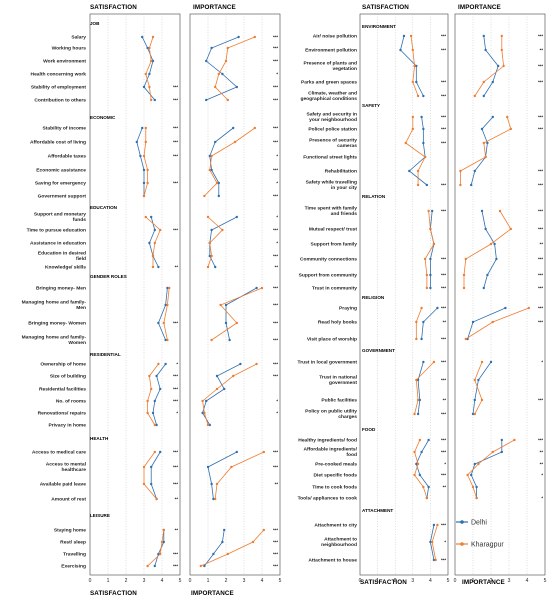  Describe the element at coordinates (483, 582) in the screenshot. I see `x-axis-label-importance: IMPORTANCE` at that location.